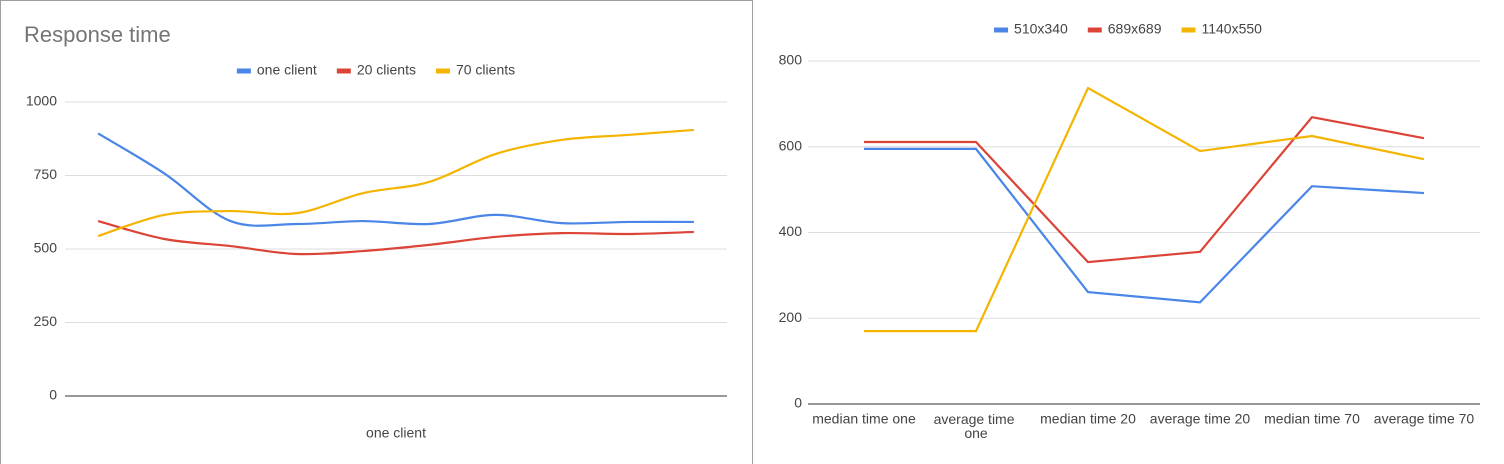 The height and width of the screenshot is (464, 1504). What do you see at coordinates (396, 433) in the screenshot?
I see `x-axis-label: one client` at bounding box center [396, 433].